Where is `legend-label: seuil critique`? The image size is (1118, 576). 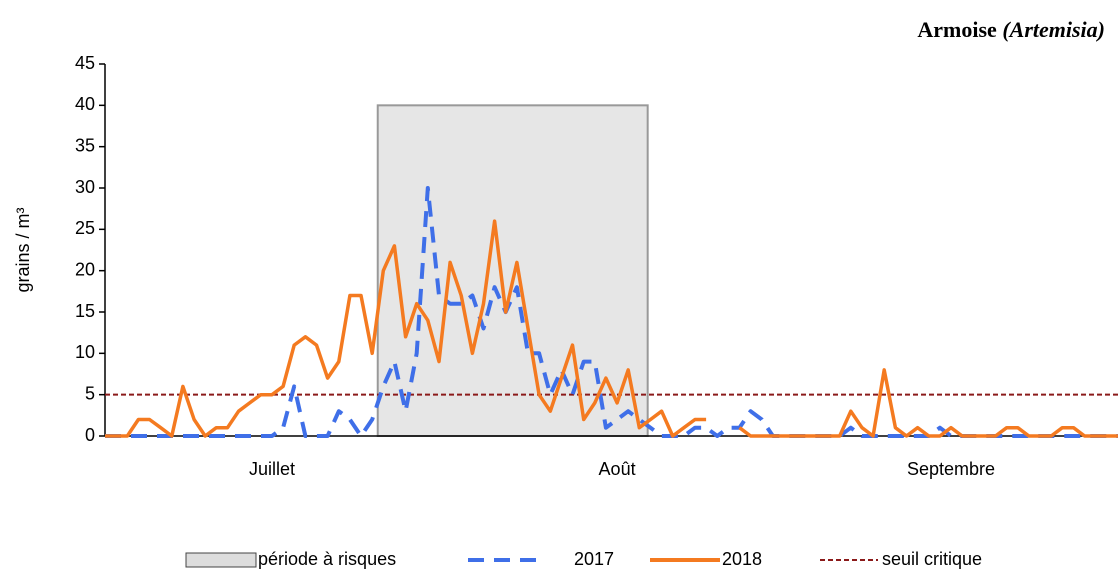
legend-label: seuil critique is located at coordinates (932, 559).